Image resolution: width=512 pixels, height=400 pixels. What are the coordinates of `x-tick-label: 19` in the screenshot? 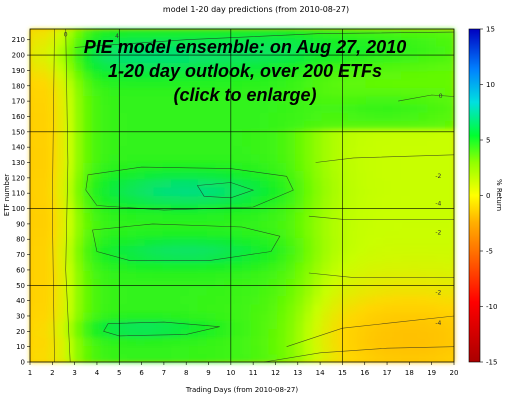 It's located at (431, 373).